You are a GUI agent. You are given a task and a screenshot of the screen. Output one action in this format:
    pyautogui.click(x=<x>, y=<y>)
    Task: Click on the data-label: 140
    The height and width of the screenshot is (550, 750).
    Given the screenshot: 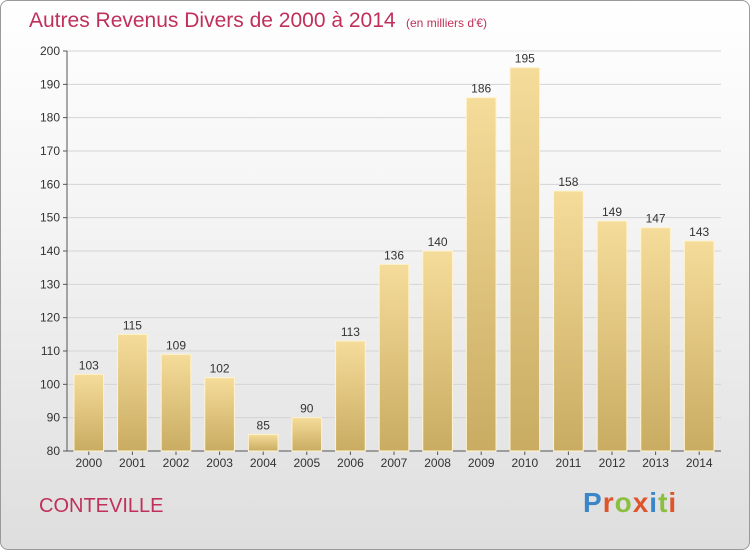 What is the action you would take?
    pyautogui.click(x=438, y=242)
    